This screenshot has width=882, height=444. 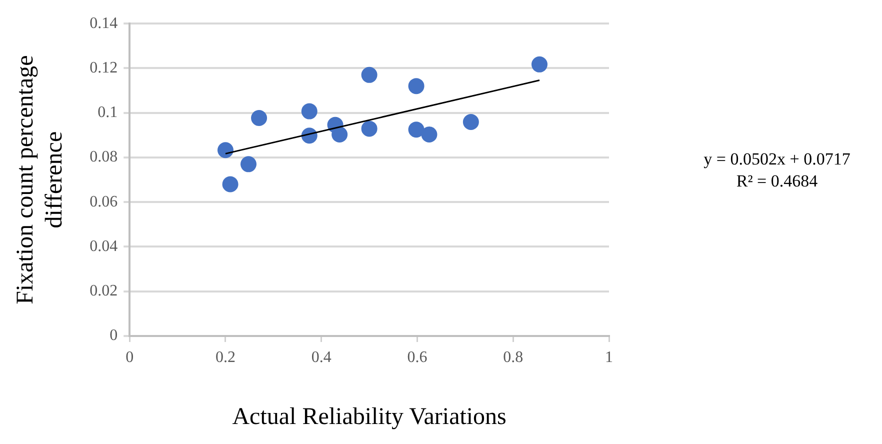 What do you see at coordinates (513, 357) in the screenshot?
I see `x-tick-label: 0.8` at bounding box center [513, 357].